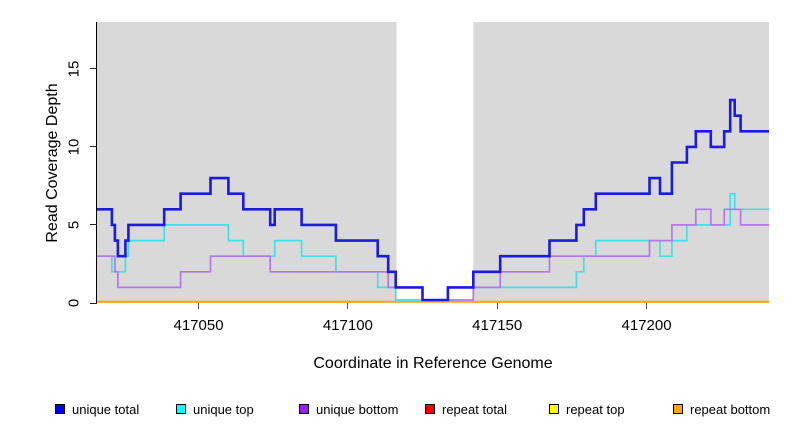  What do you see at coordinates (74, 69) in the screenshot?
I see `y-tick-label: 15` at bounding box center [74, 69].